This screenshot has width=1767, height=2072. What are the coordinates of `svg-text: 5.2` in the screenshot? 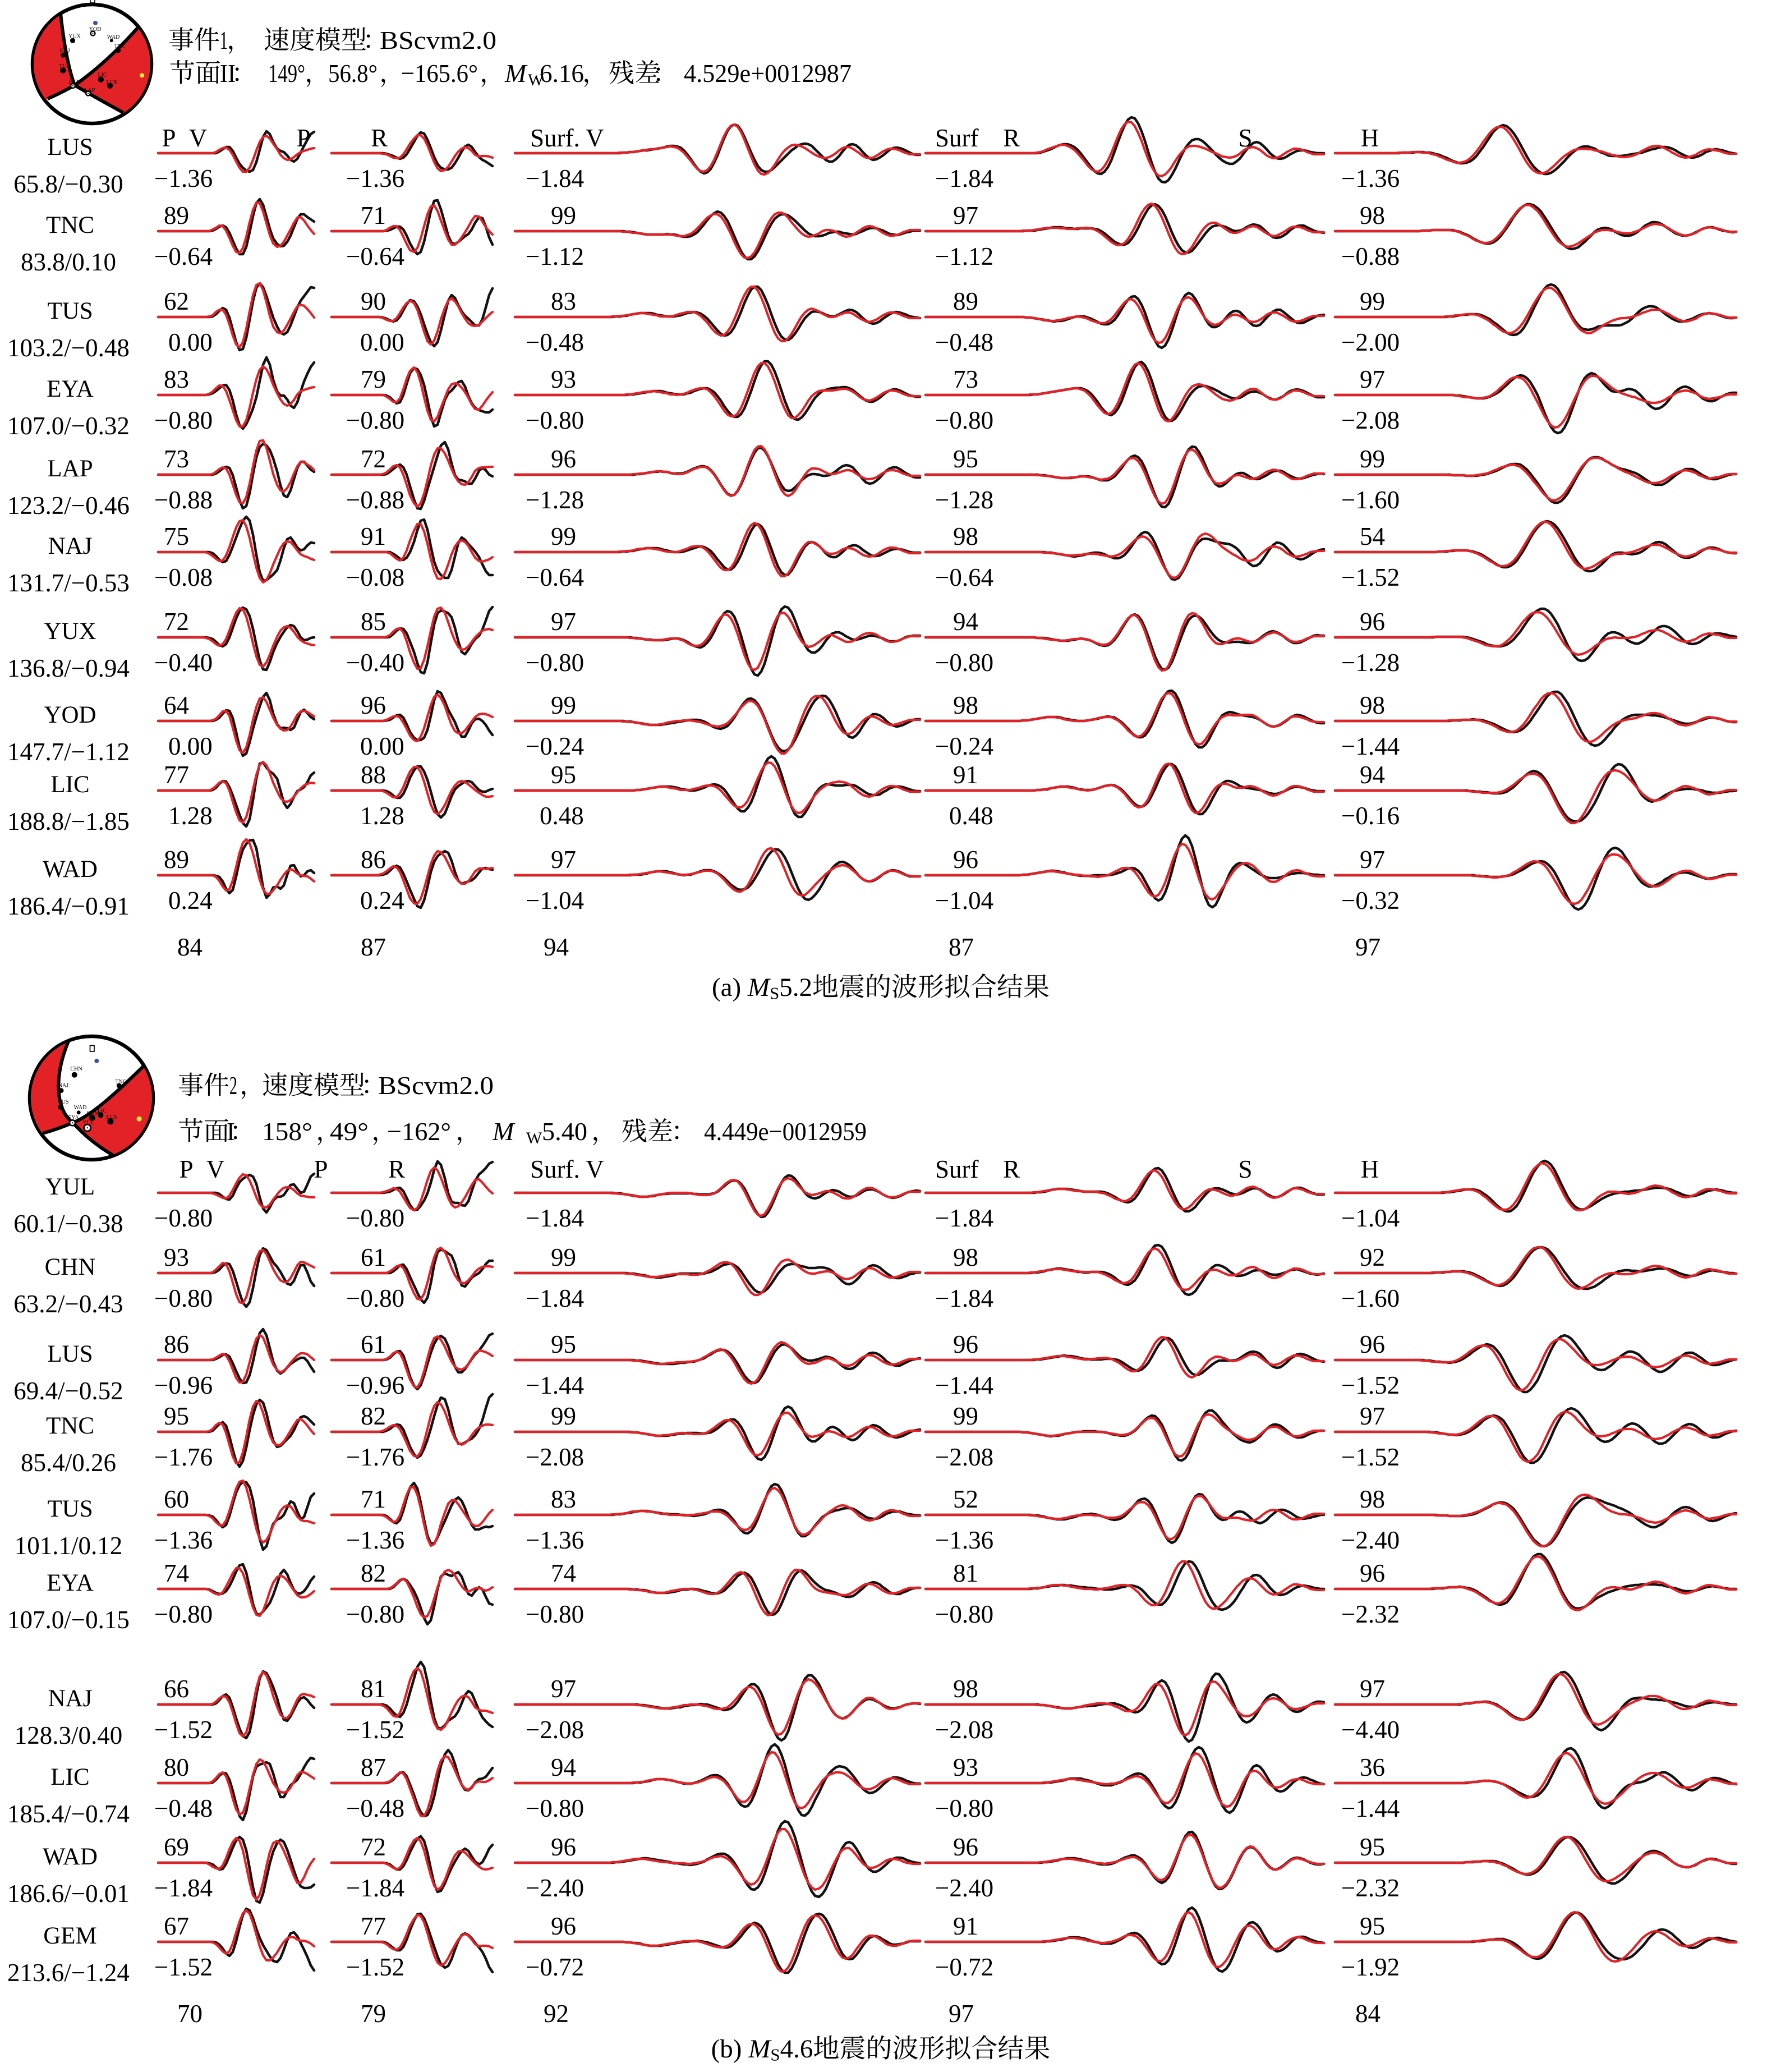 It's located at (796, 987).